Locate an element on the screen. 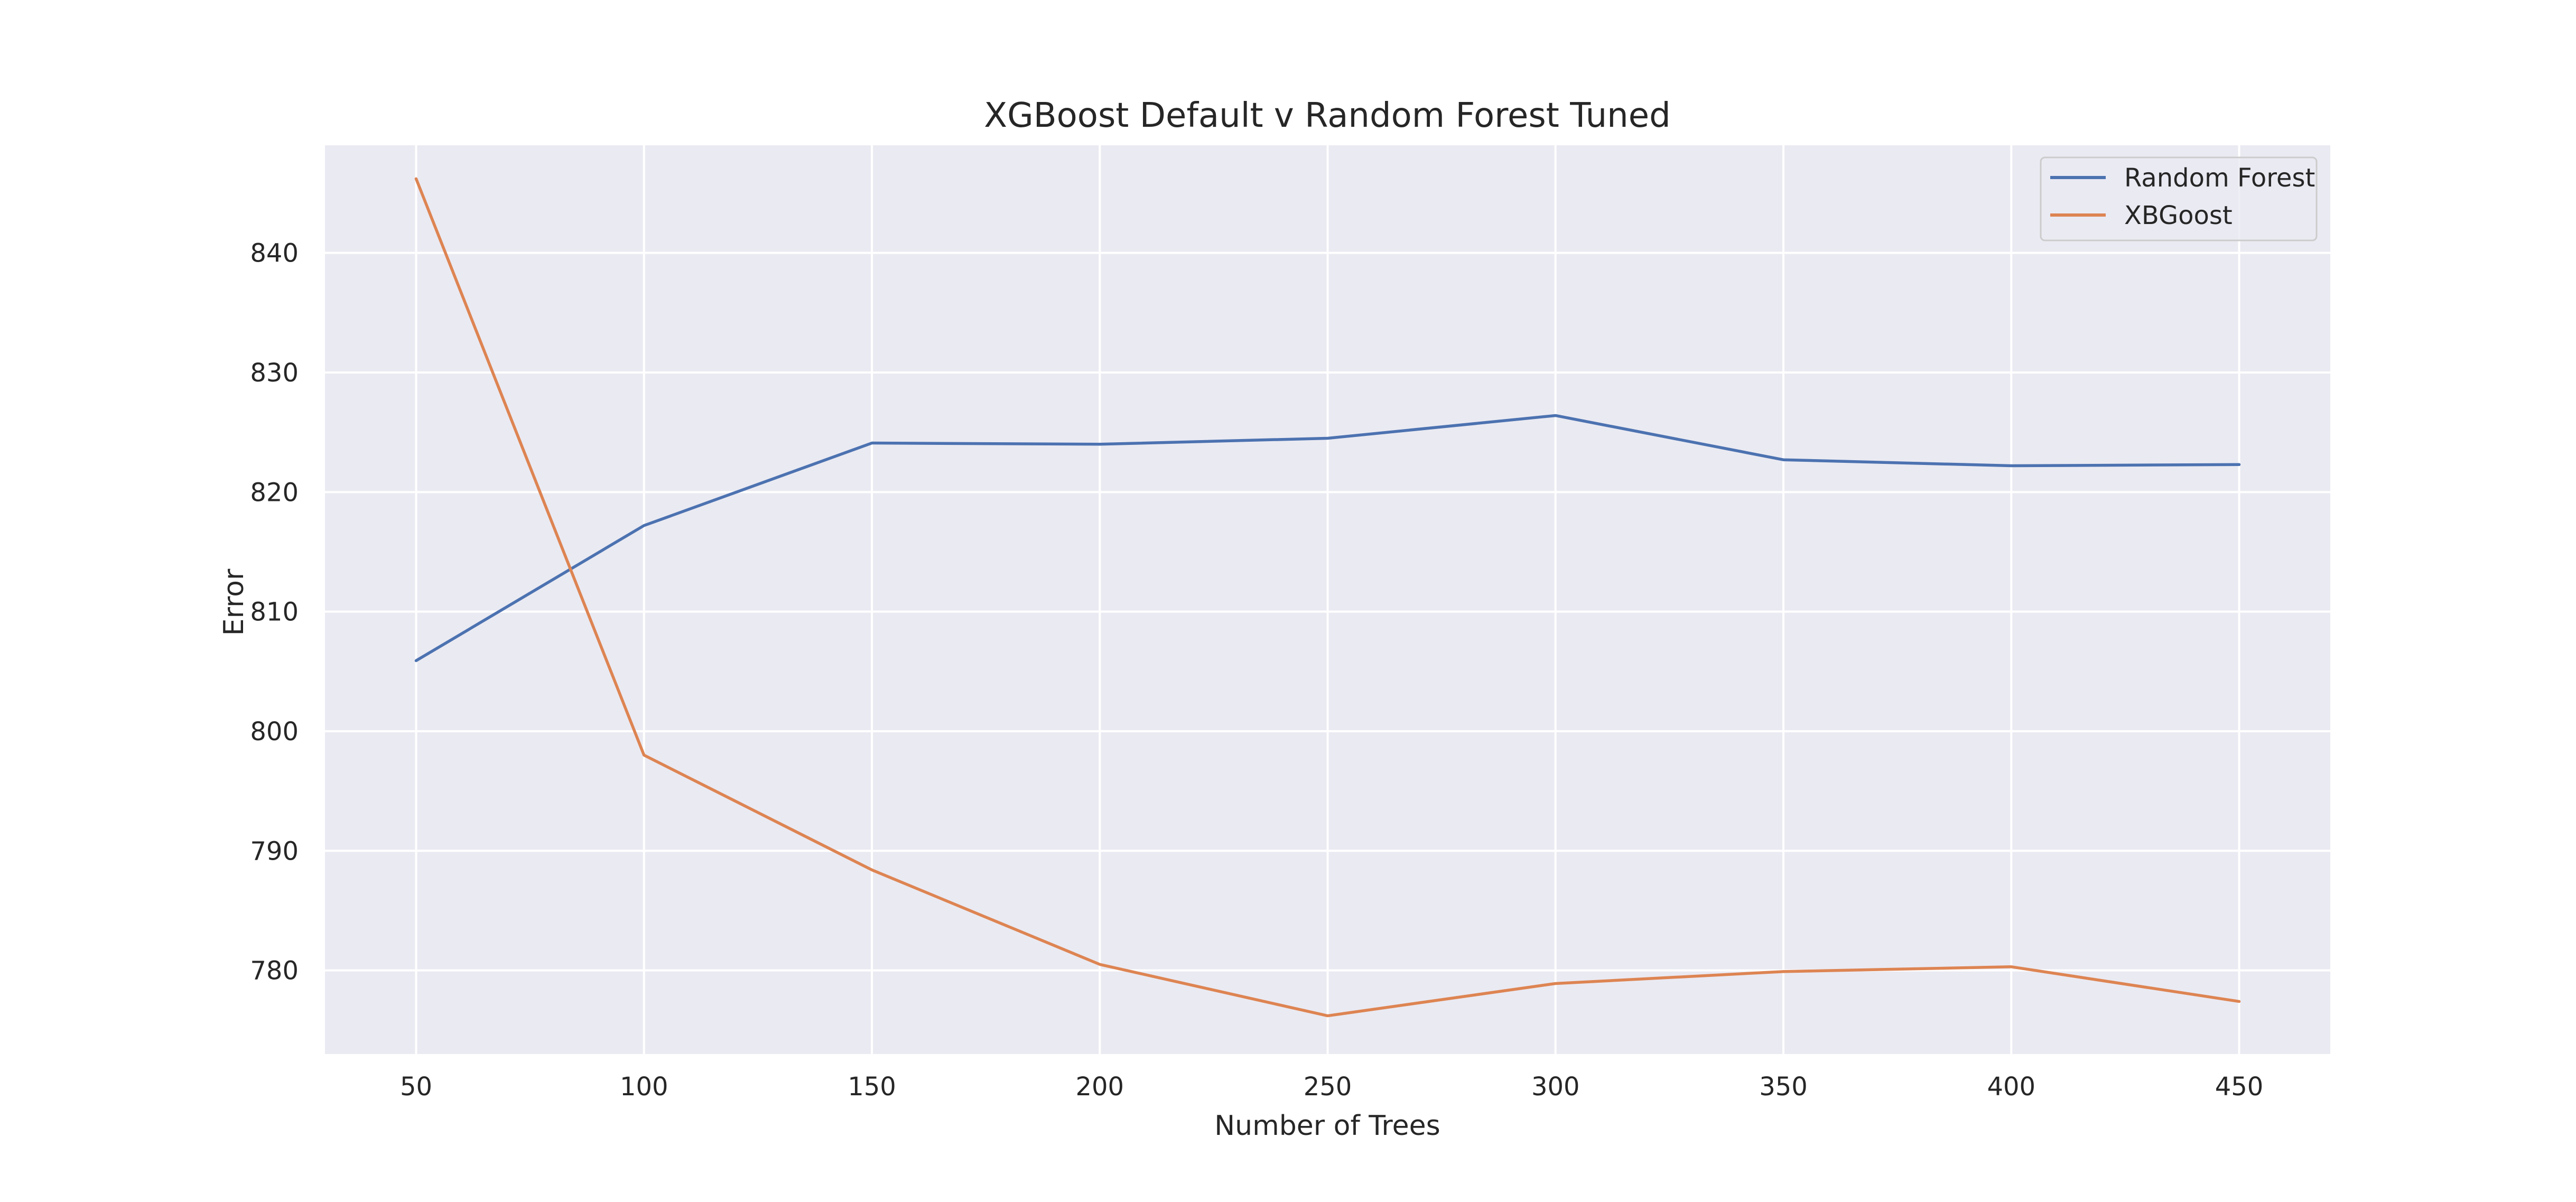 Image resolution: width=2576 pixels, height=1202 pixels. x-tick-label: 350 is located at coordinates (1783, 1087).